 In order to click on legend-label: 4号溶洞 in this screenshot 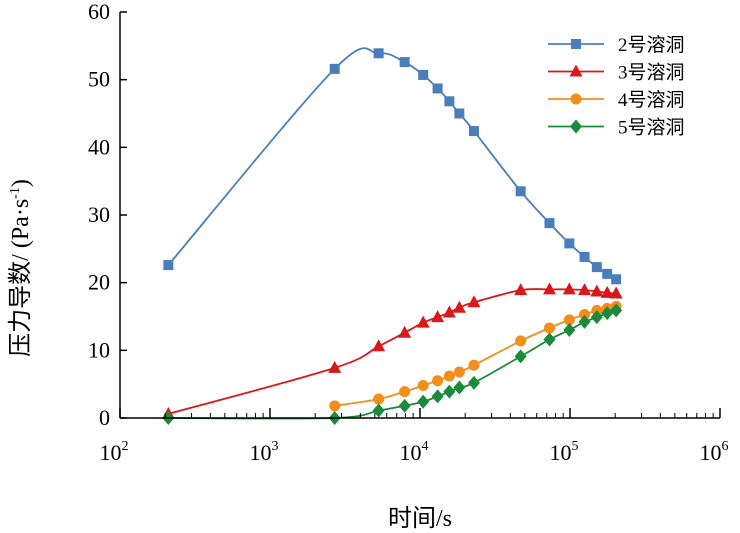, I will do `click(651, 100)`.